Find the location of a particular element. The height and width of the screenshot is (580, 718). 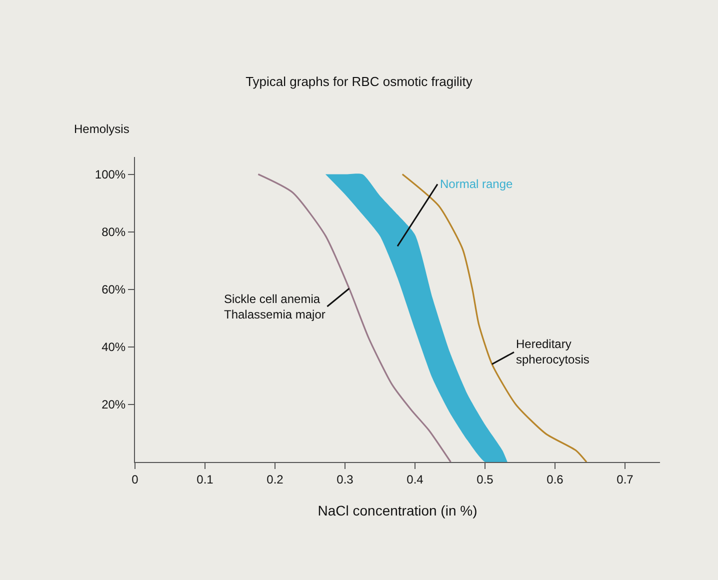

series-label: Hereditary spherocytosis is located at coordinates (553, 352).